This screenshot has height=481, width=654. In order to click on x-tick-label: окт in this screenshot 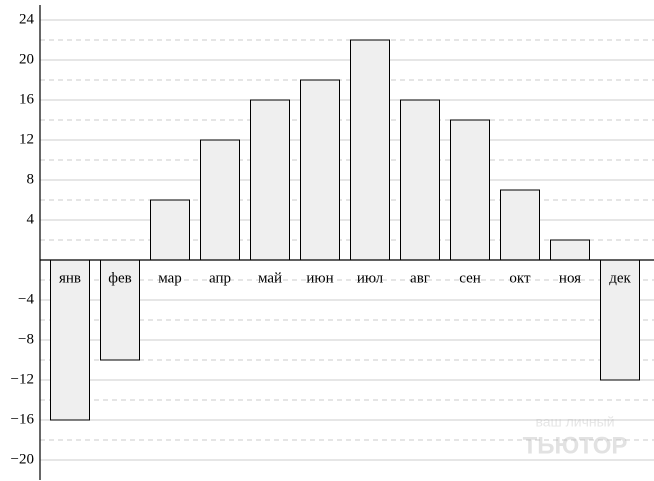, I will do `click(520, 278)`.